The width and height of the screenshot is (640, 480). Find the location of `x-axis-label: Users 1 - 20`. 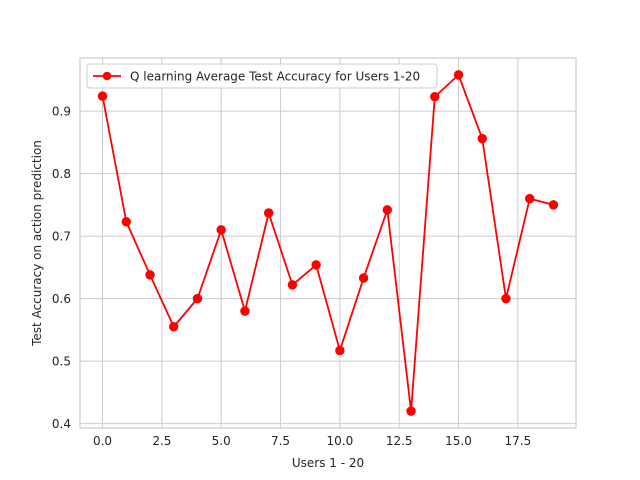

x-axis-label: Users 1 - 20 is located at coordinates (328, 463).